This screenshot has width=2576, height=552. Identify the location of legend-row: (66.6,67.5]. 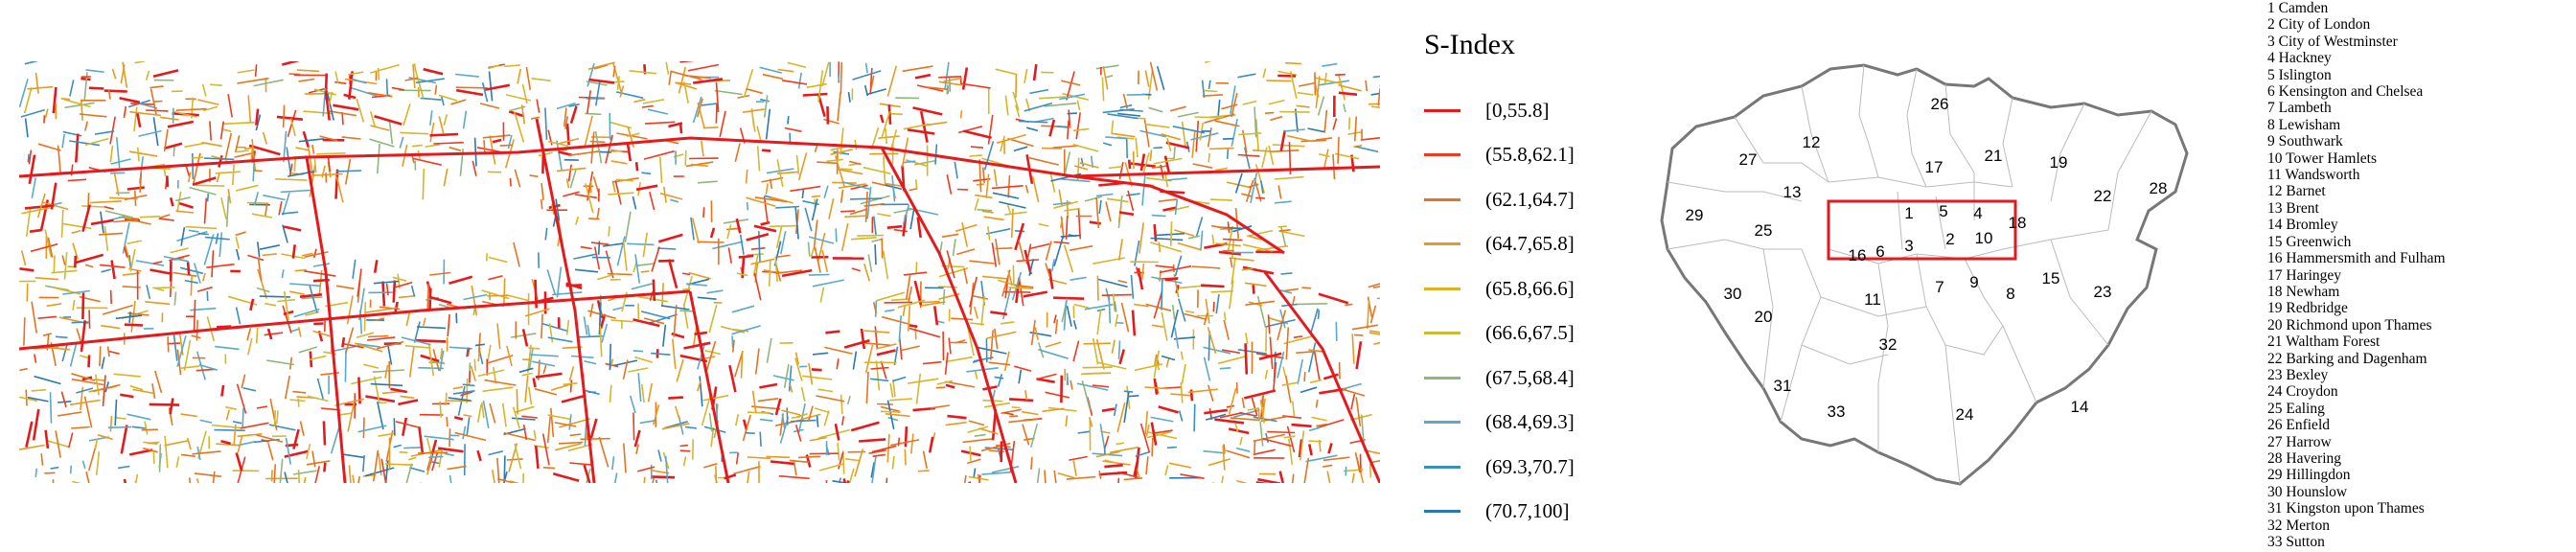
(1520, 333).